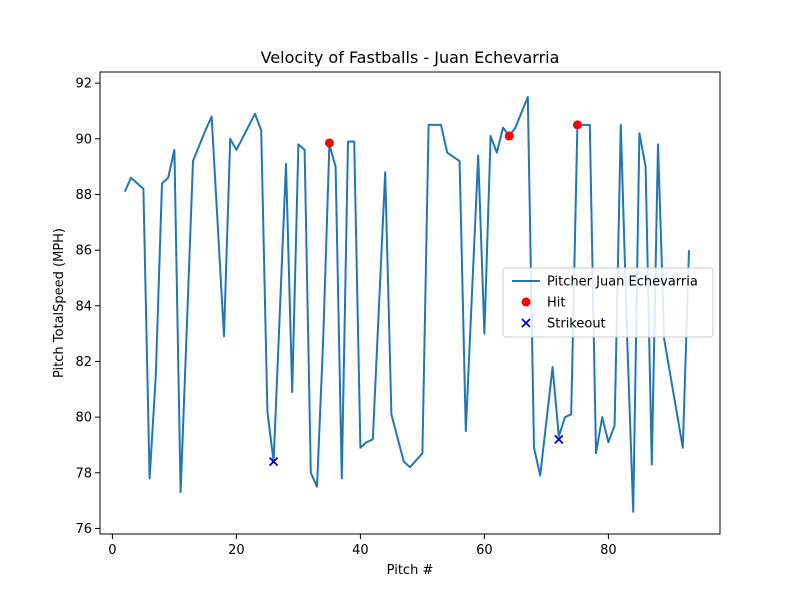 The width and height of the screenshot is (800, 600). What do you see at coordinates (526, 323) in the screenshot?
I see `legend-swatch-strikeout` at bounding box center [526, 323].